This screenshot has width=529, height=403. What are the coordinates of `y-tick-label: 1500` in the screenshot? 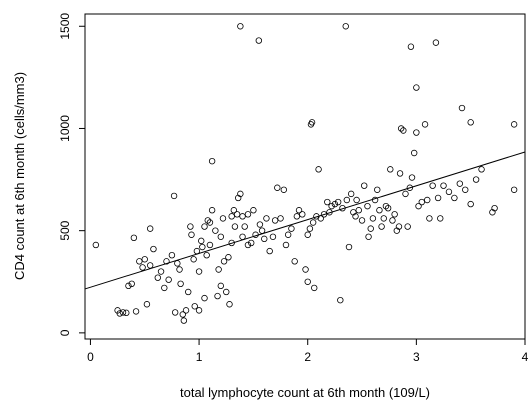 It's located at (65, 26).